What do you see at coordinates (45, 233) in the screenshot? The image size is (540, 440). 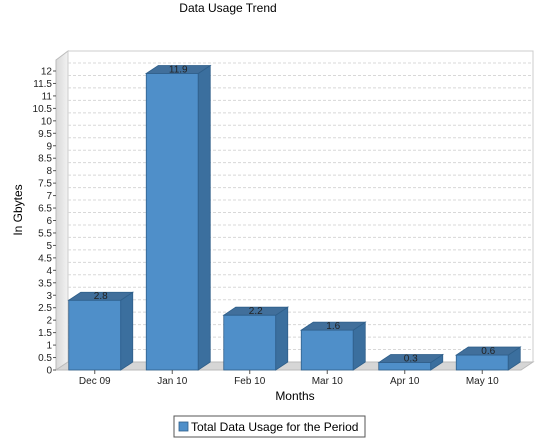 I see `y-tick-label: 5.5` at bounding box center [45, 233].